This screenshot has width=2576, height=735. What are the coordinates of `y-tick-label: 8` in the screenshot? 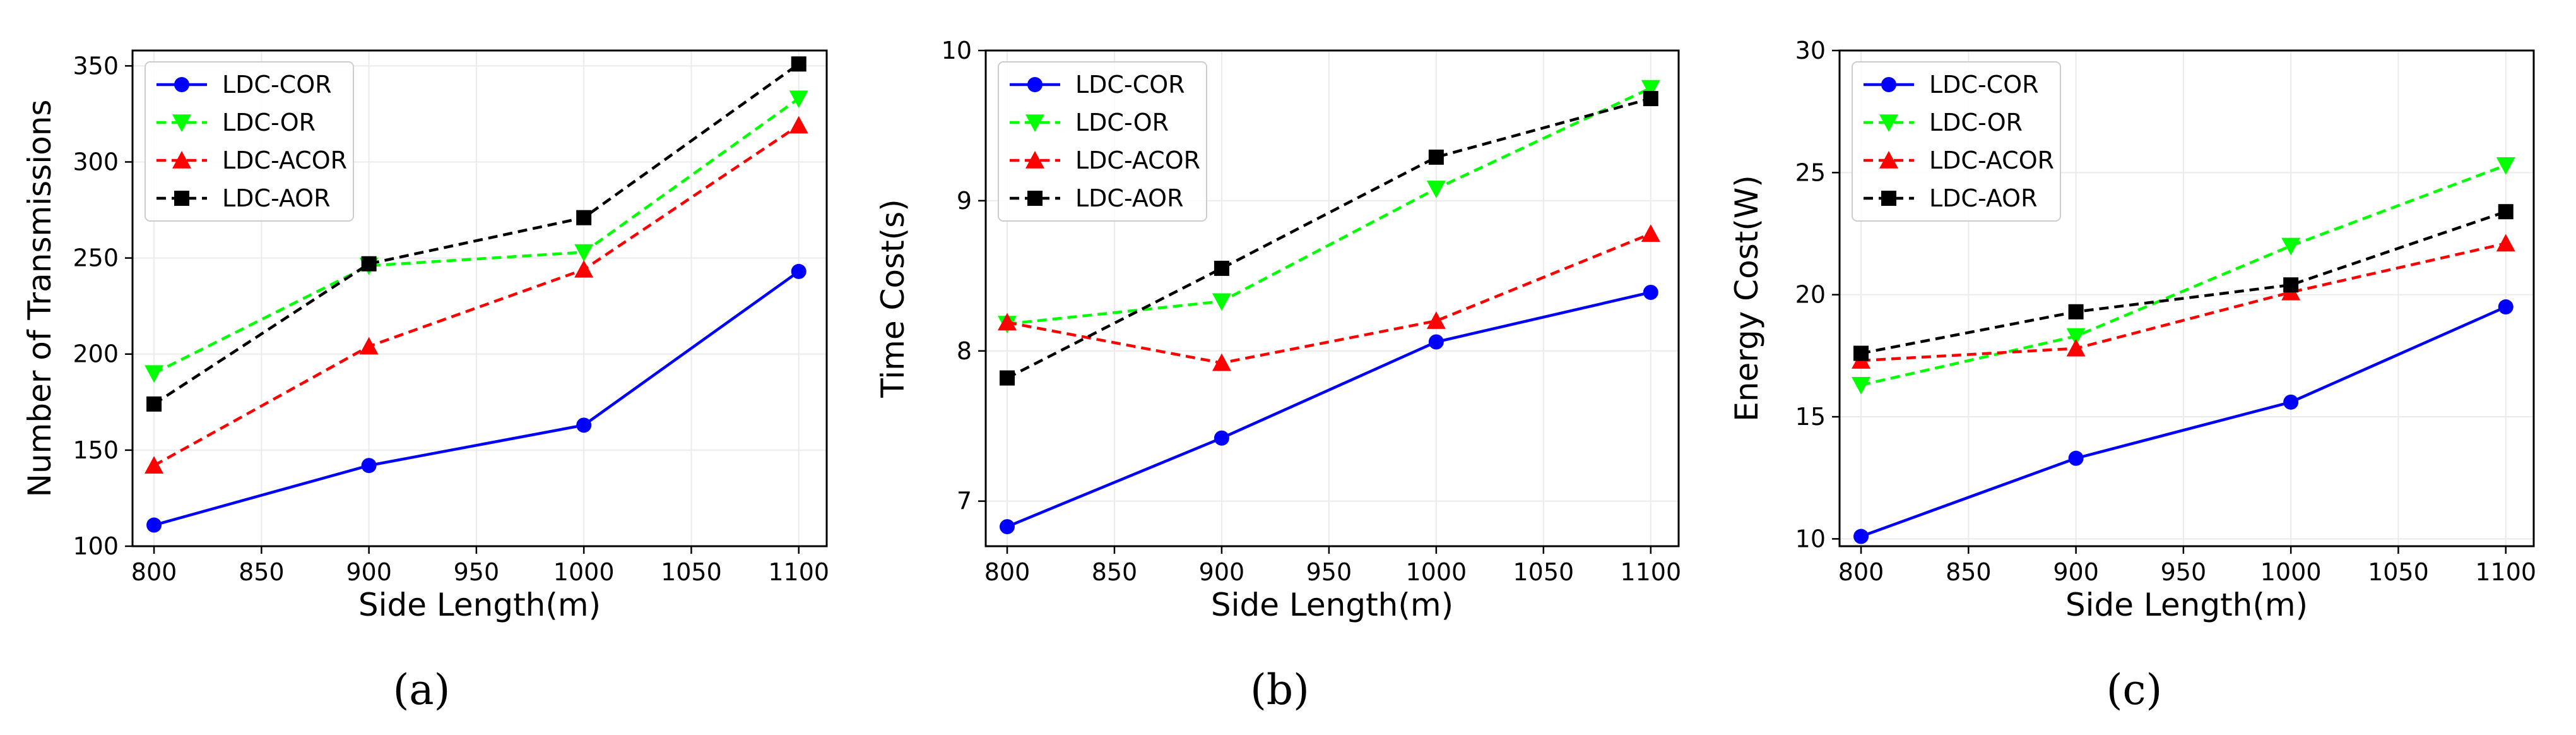 It's located at (965, 351).